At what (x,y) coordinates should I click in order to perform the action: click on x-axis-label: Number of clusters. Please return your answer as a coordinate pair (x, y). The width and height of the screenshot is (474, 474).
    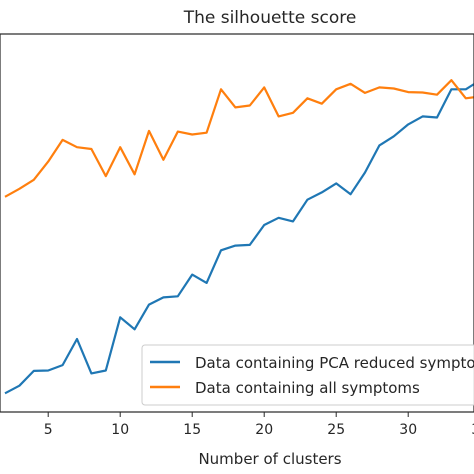
    Looking at the image, I should click on (269, 459).